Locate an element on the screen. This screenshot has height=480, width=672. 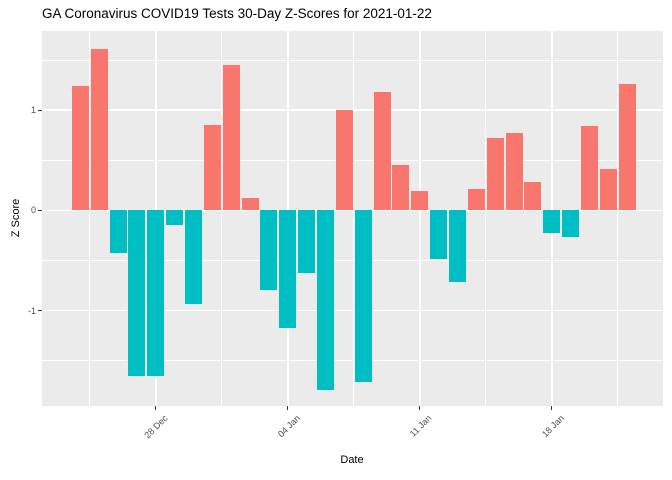
x-tick-label: 04 Jan is located at coordinates (288, 426).